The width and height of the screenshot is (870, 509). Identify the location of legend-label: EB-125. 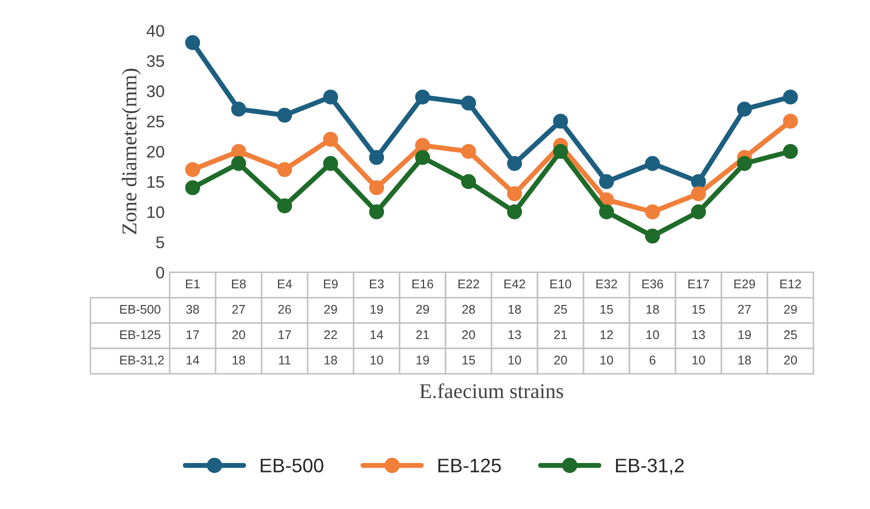
(469, 465).